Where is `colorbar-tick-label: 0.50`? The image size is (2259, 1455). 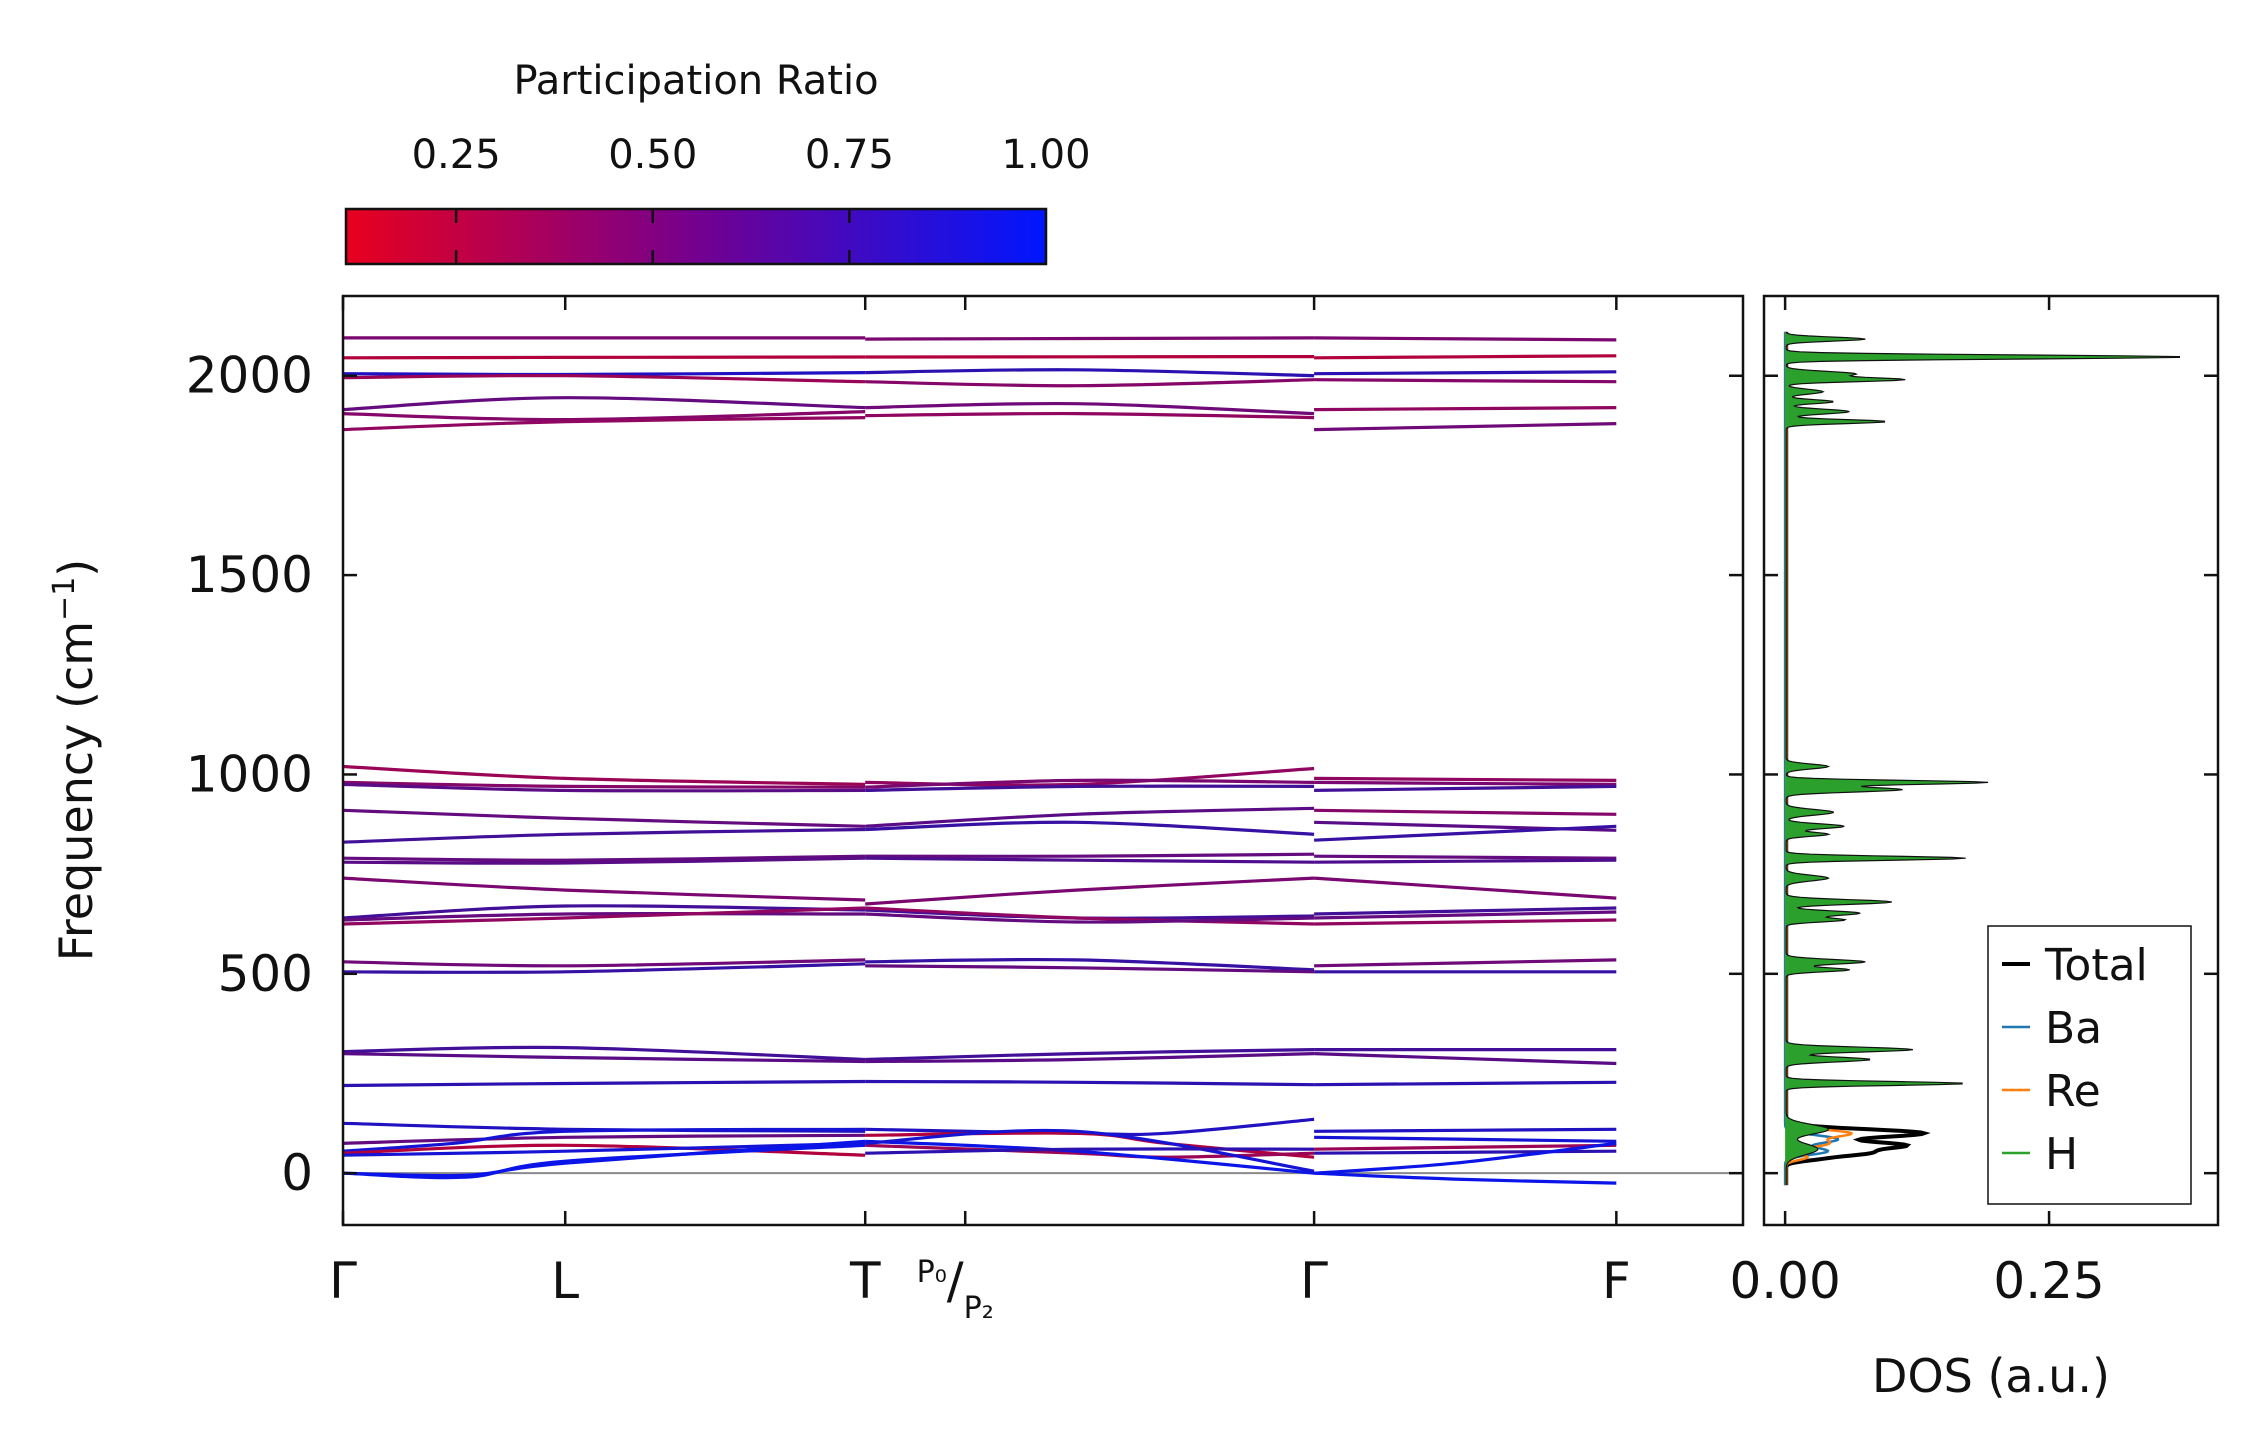
colorbar-tick-label: 0.50 is located at coordinates (652, 155).